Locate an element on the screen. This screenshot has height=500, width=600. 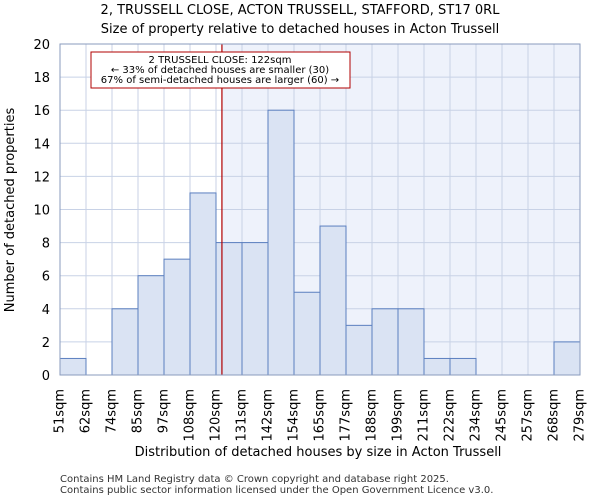
x-tick-label: 62sqm is located at coordinates (86, 411).